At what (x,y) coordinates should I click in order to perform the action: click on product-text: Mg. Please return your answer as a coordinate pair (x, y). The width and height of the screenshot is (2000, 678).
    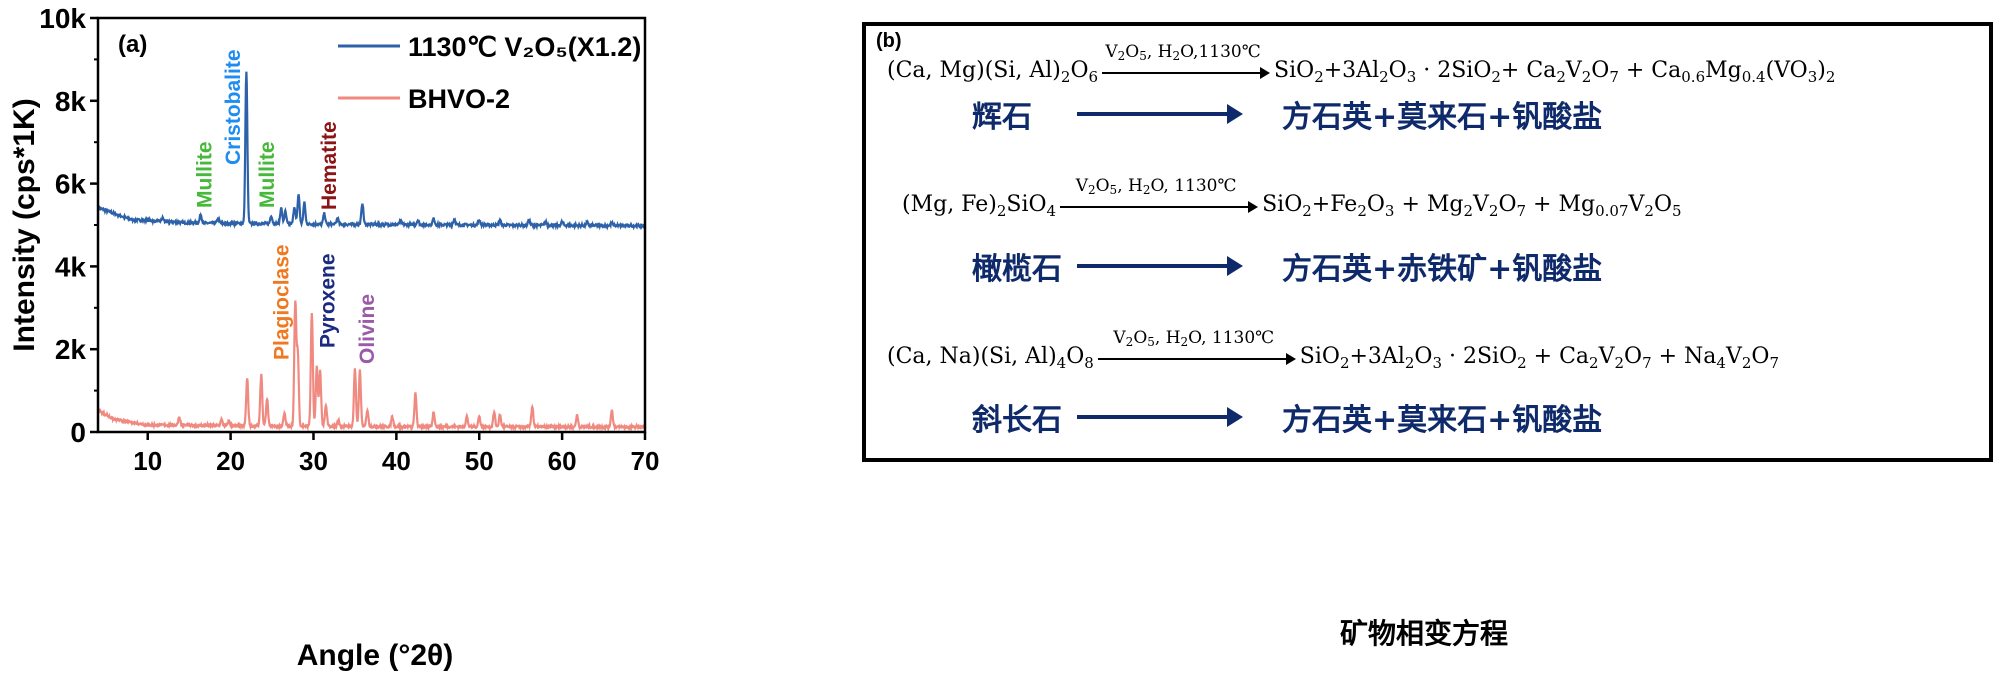
    Looking at the image, I should click on (1723, 70).